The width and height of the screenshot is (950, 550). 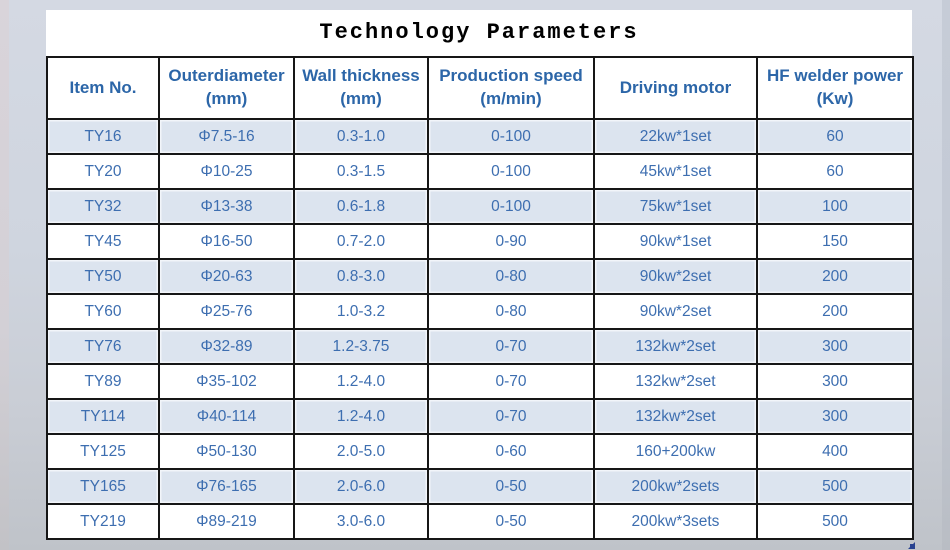 I want to click on right-edge-strip, so click(x=946, y=275).